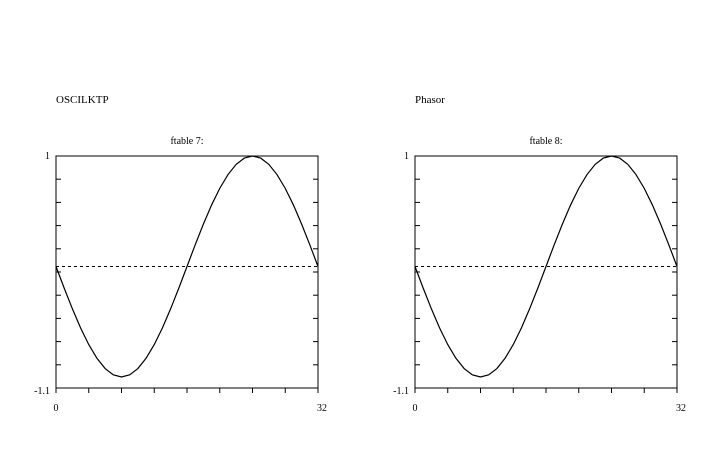  What do you see at coordinates (82, 100) in the screenshot?
I see `panel-heading-oscilktp: OSCILKTP` at bounding box center [82, 100].